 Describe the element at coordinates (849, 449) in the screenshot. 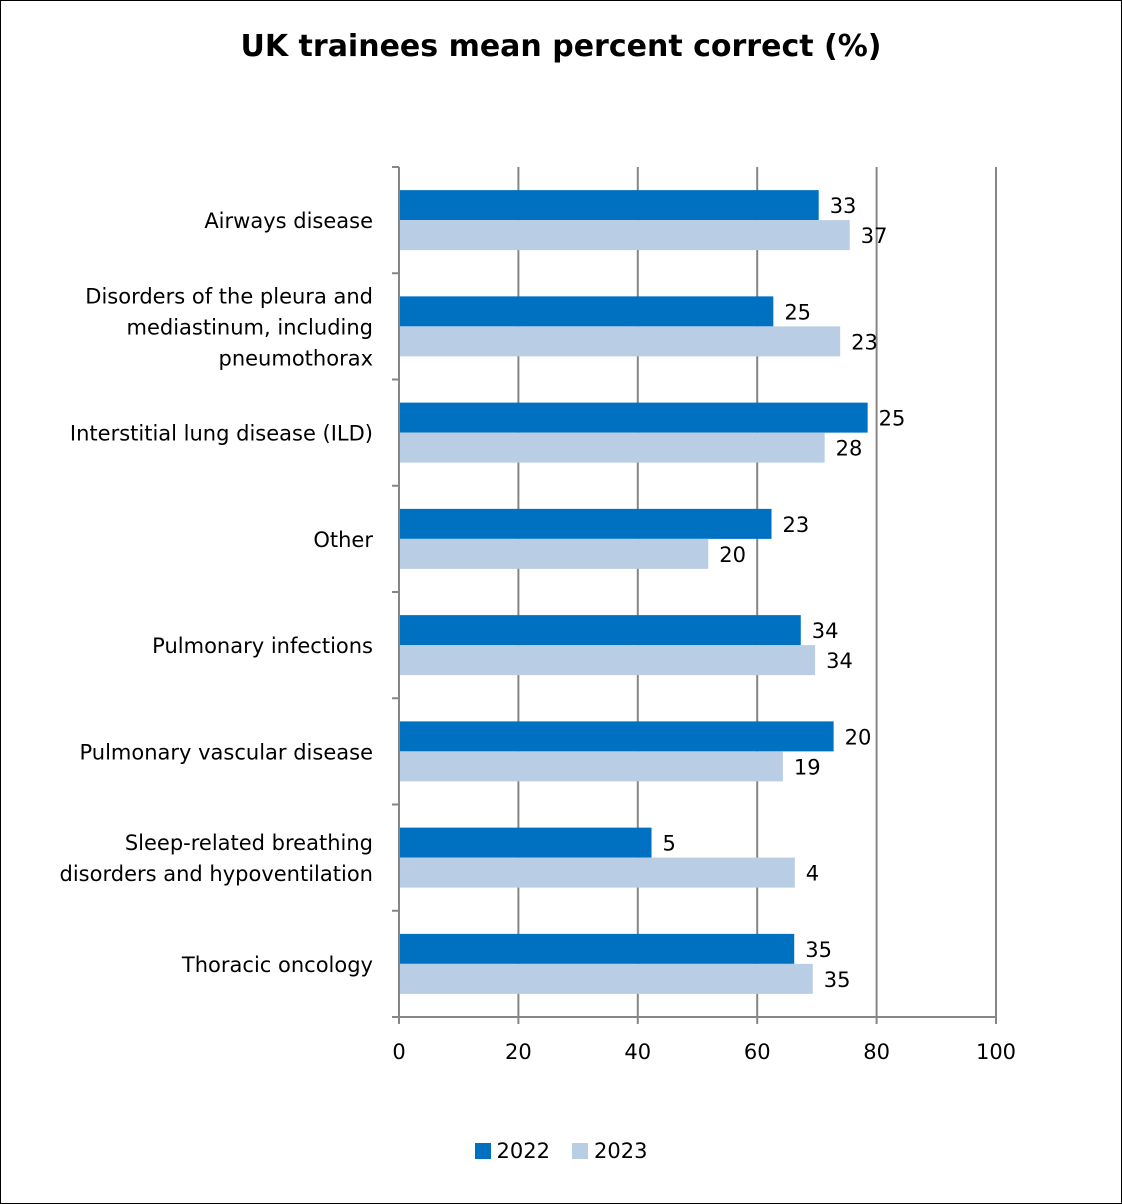

I see `data-label-2023: 28` at that location.